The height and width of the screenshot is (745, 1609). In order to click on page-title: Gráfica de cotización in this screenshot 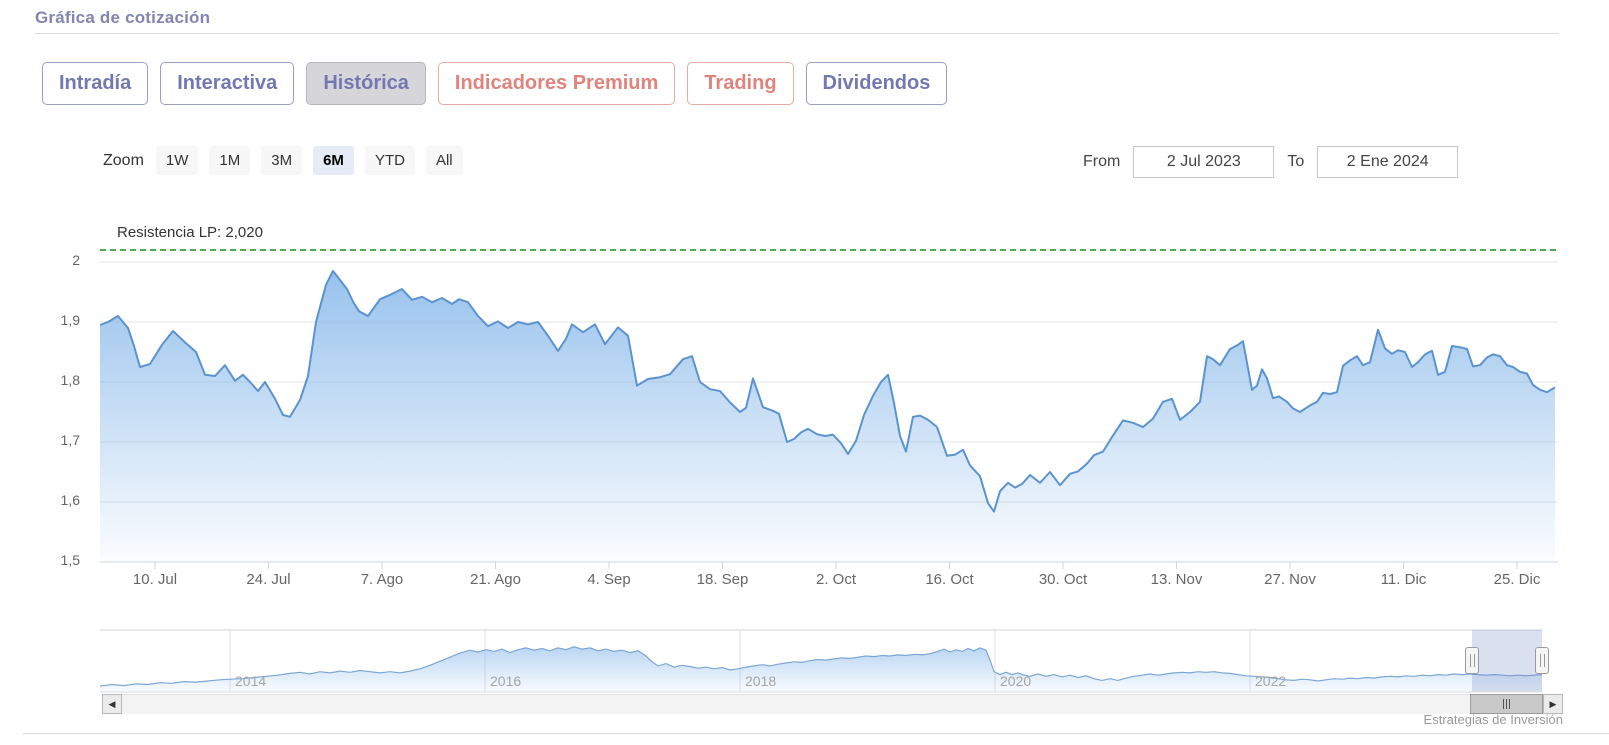, I will do `click(123, 17)`.